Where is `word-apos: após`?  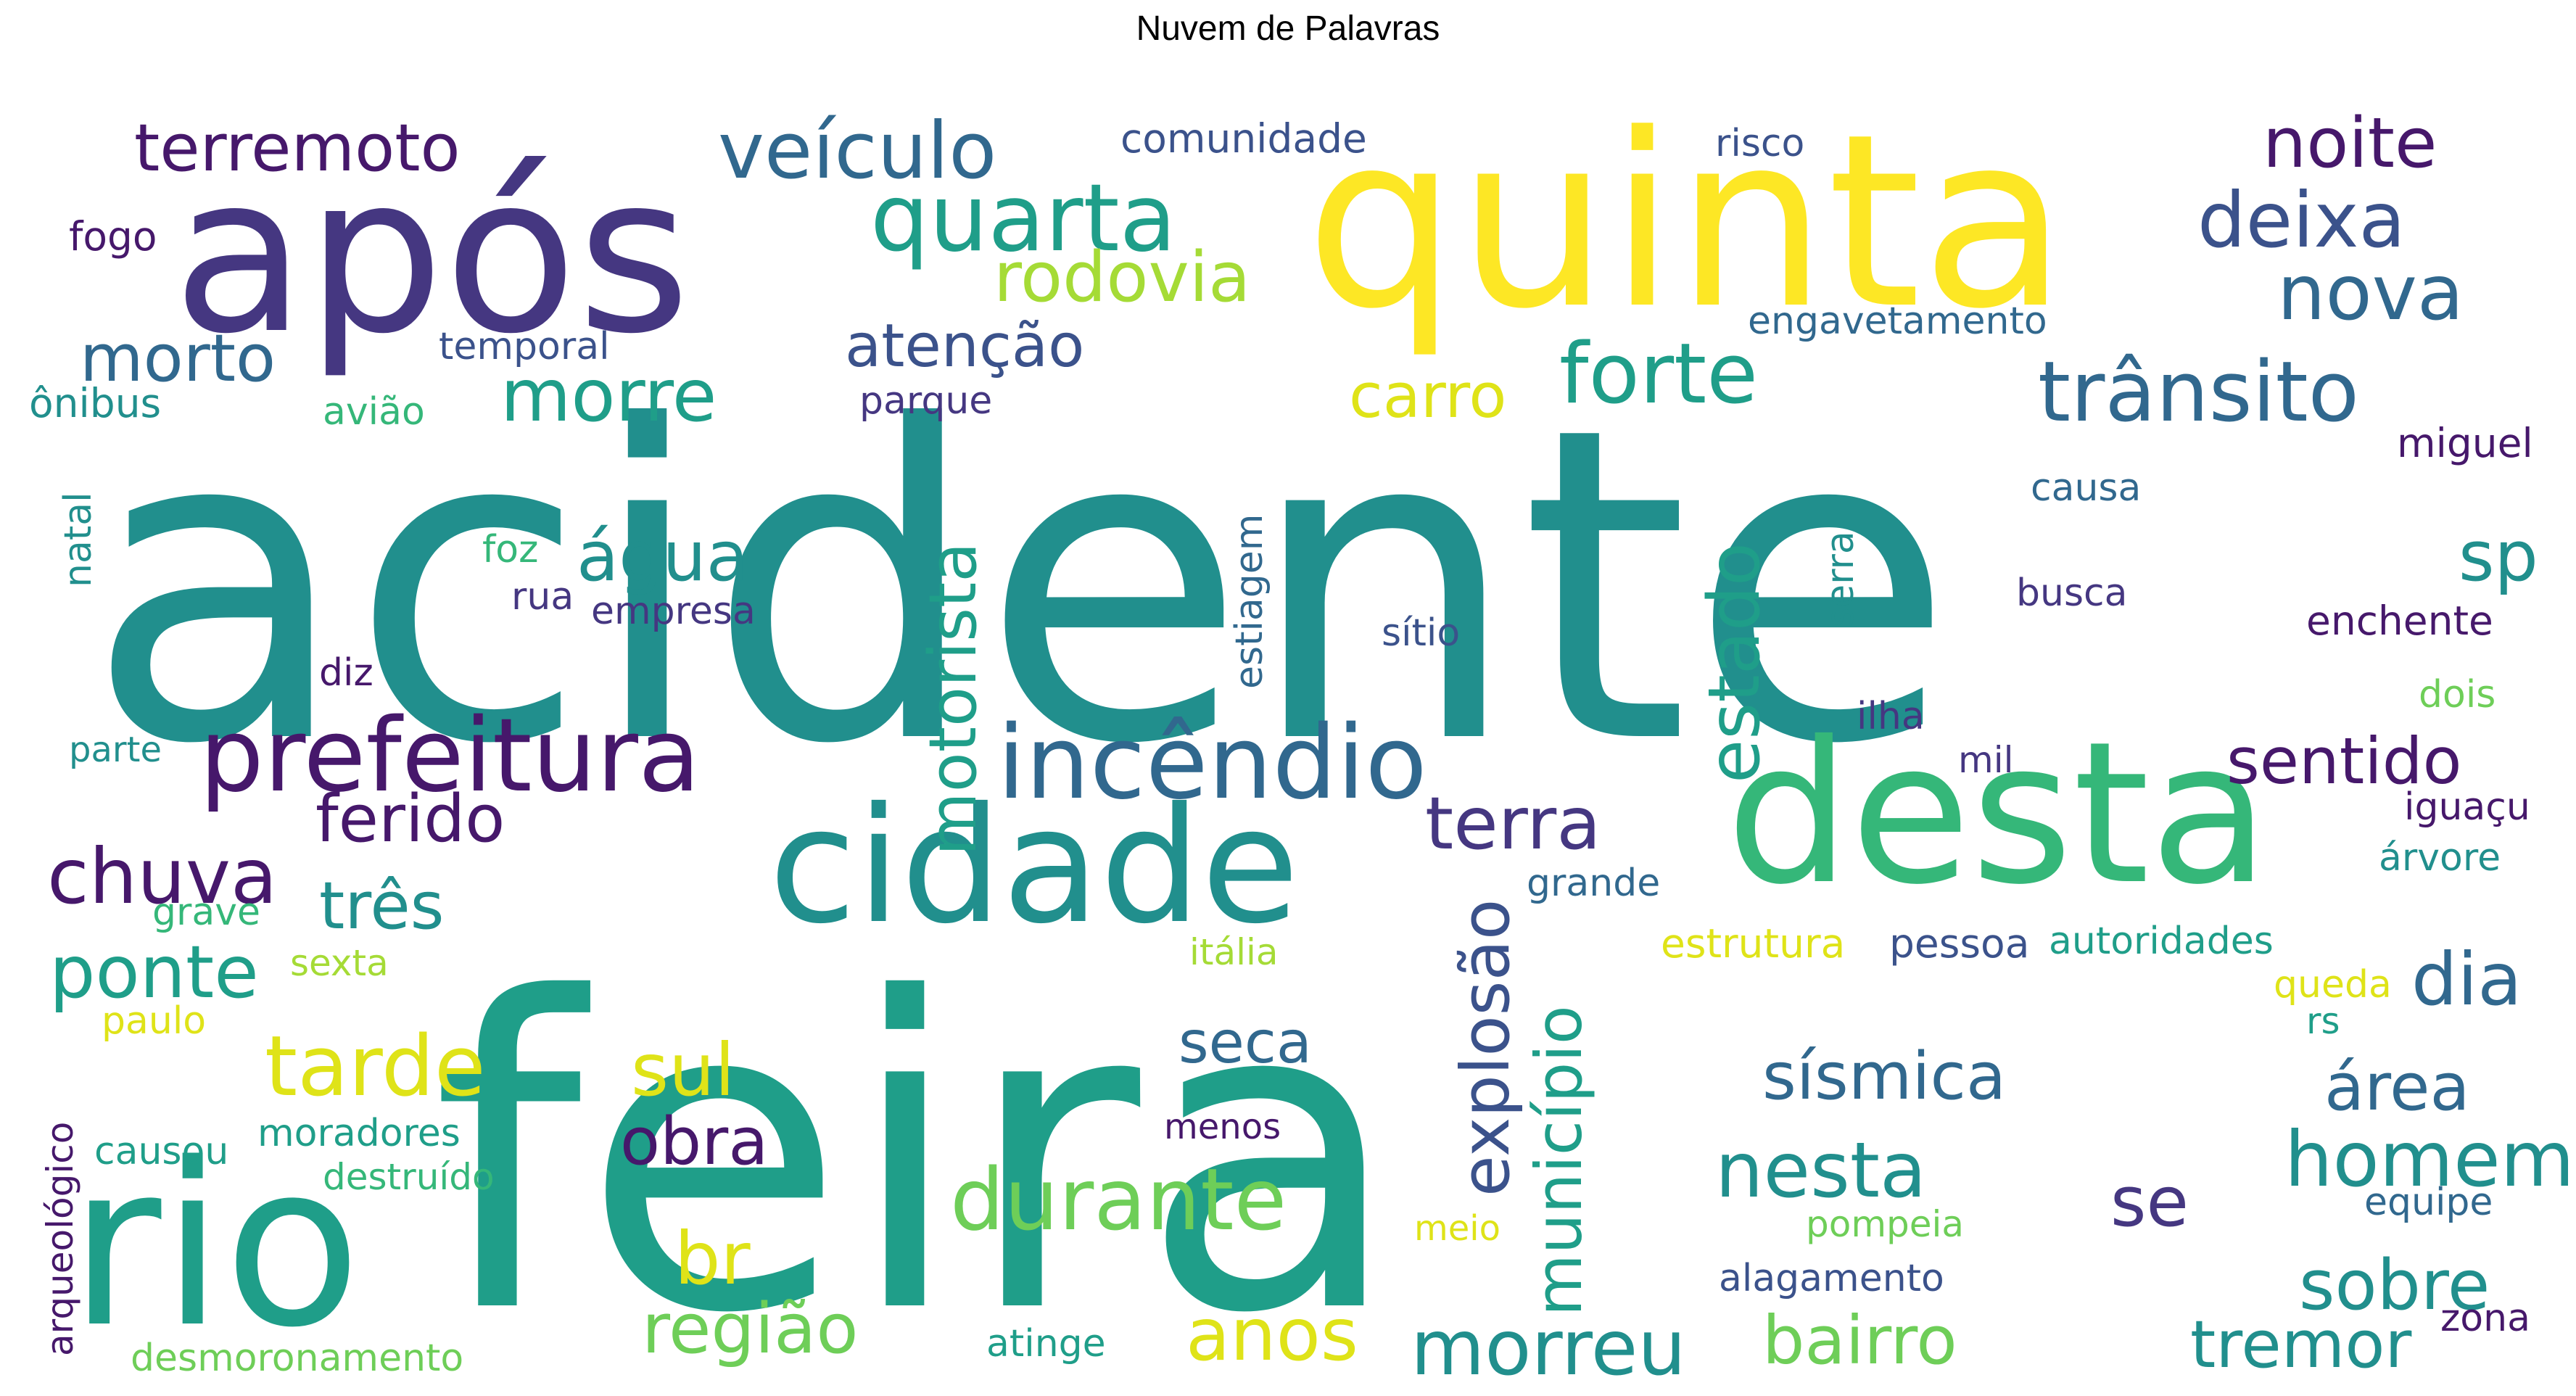
word-apos: após is located at coordinates (431, 254).